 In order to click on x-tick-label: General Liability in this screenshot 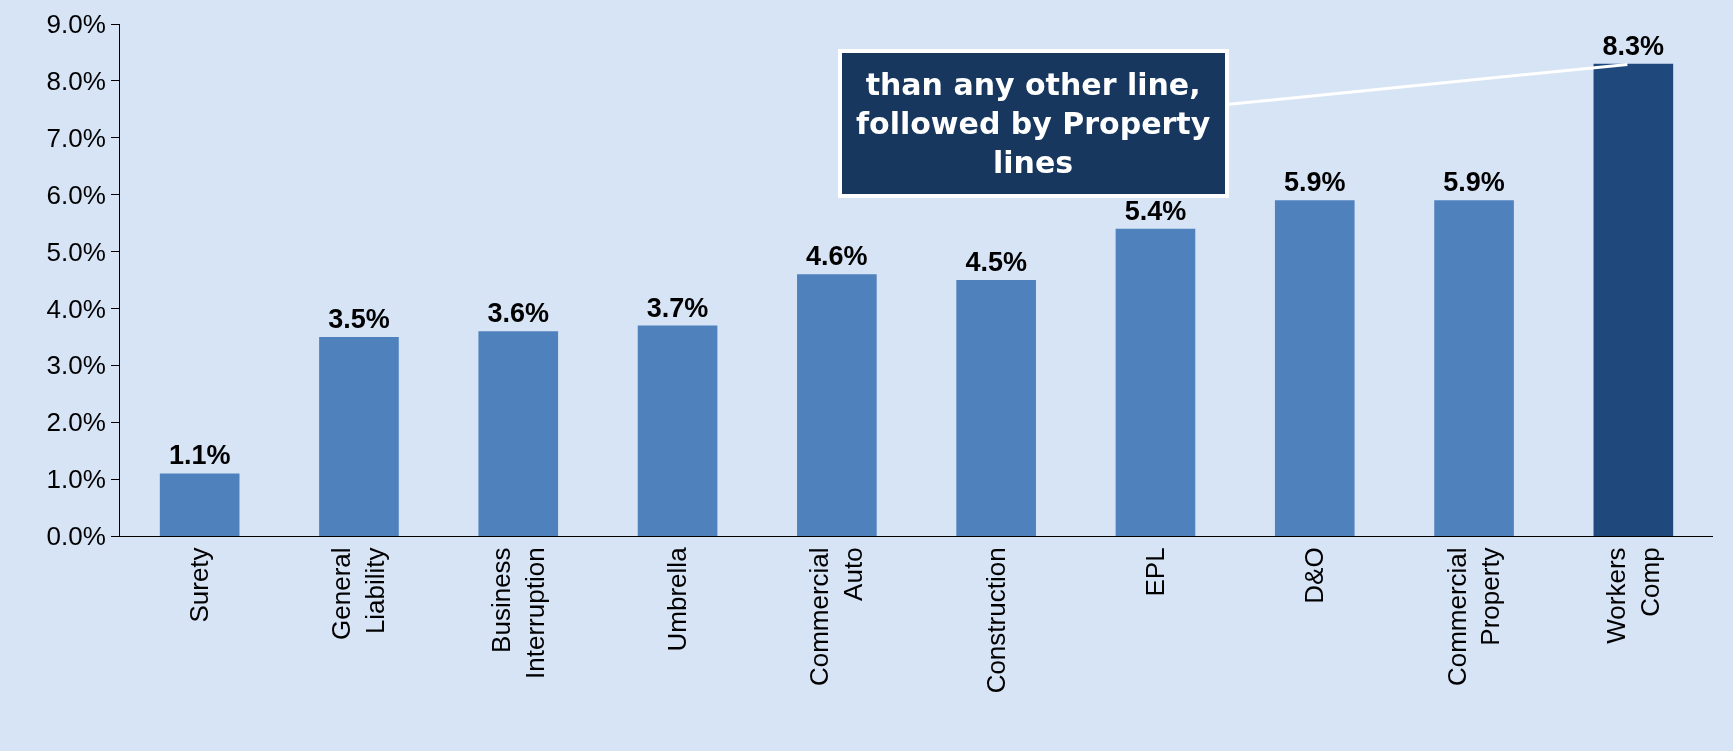, I will do `click(358, 593)`.